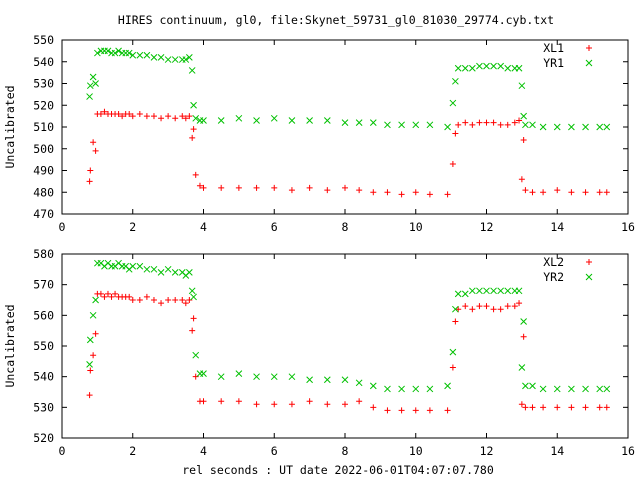 This screenshot has width=640, height=480. I want to click on x-tick-label: 0, so click(62, 451).